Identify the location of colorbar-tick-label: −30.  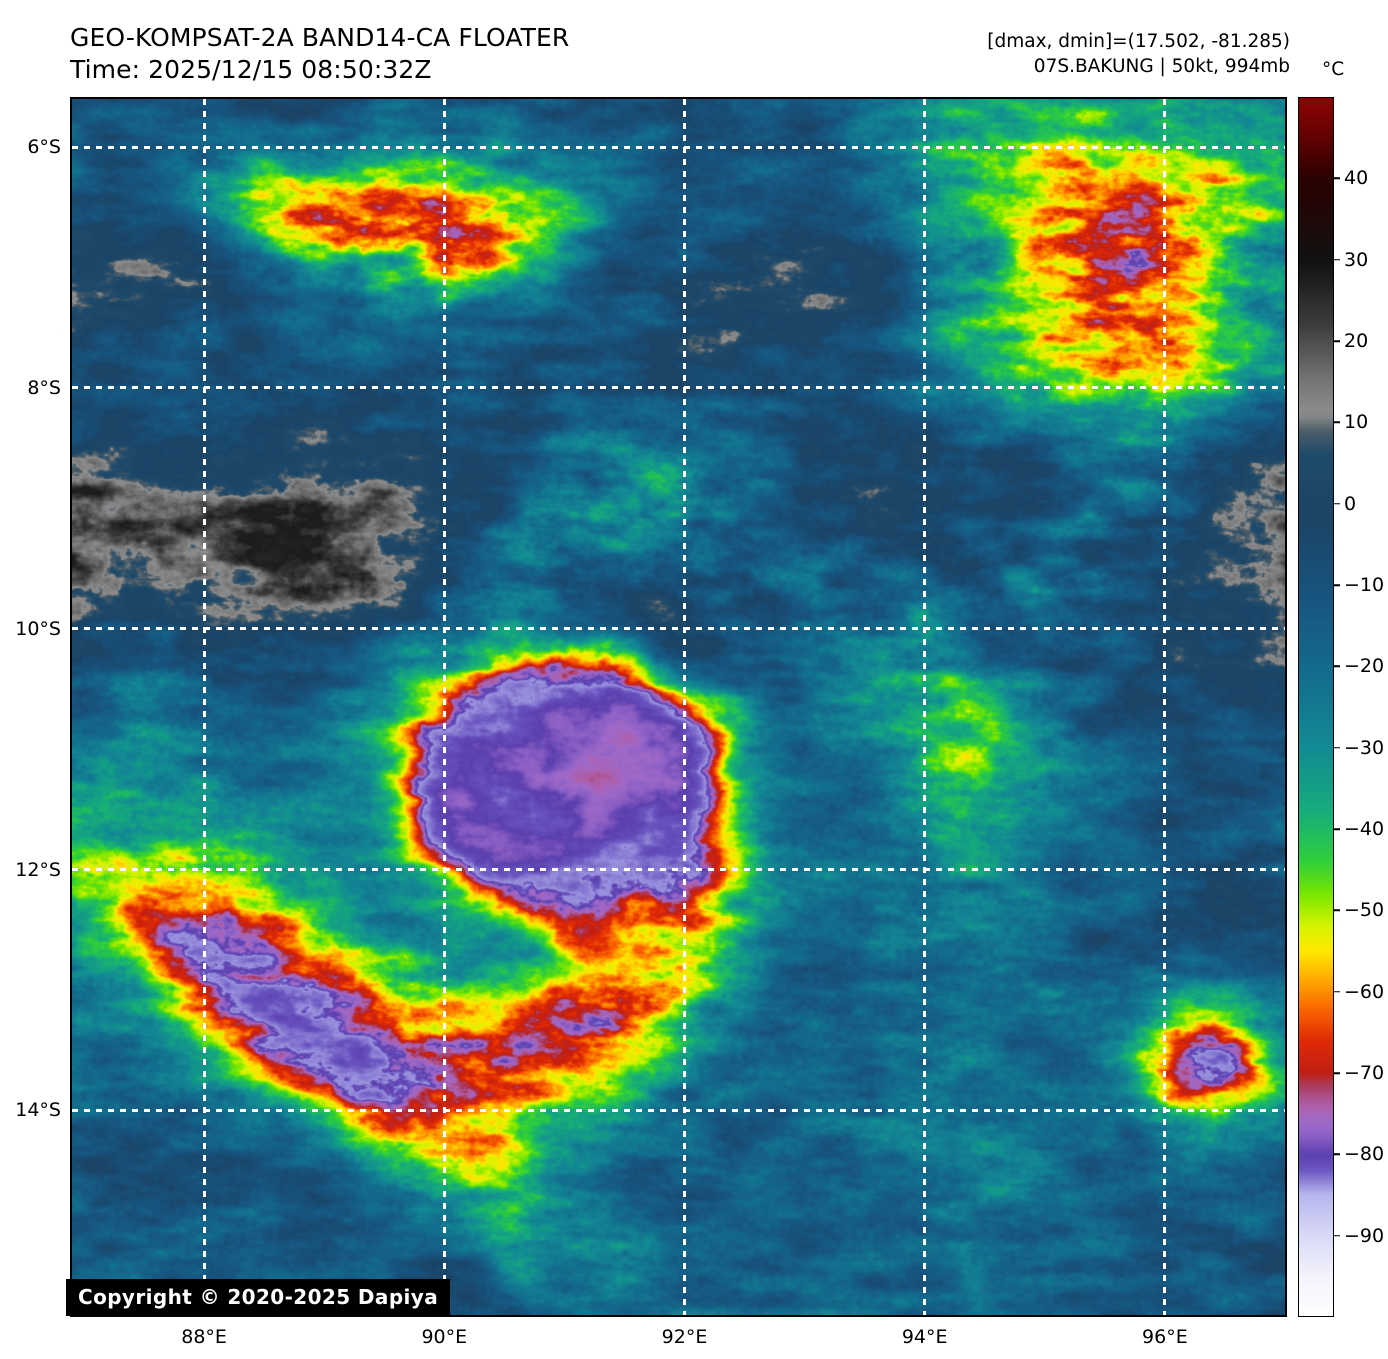
(1364, 747).